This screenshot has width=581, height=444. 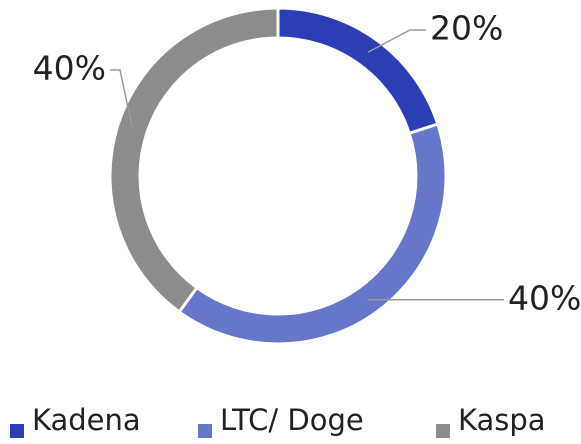 I want to click on data-label: 20%, so click(x=466, y=28).